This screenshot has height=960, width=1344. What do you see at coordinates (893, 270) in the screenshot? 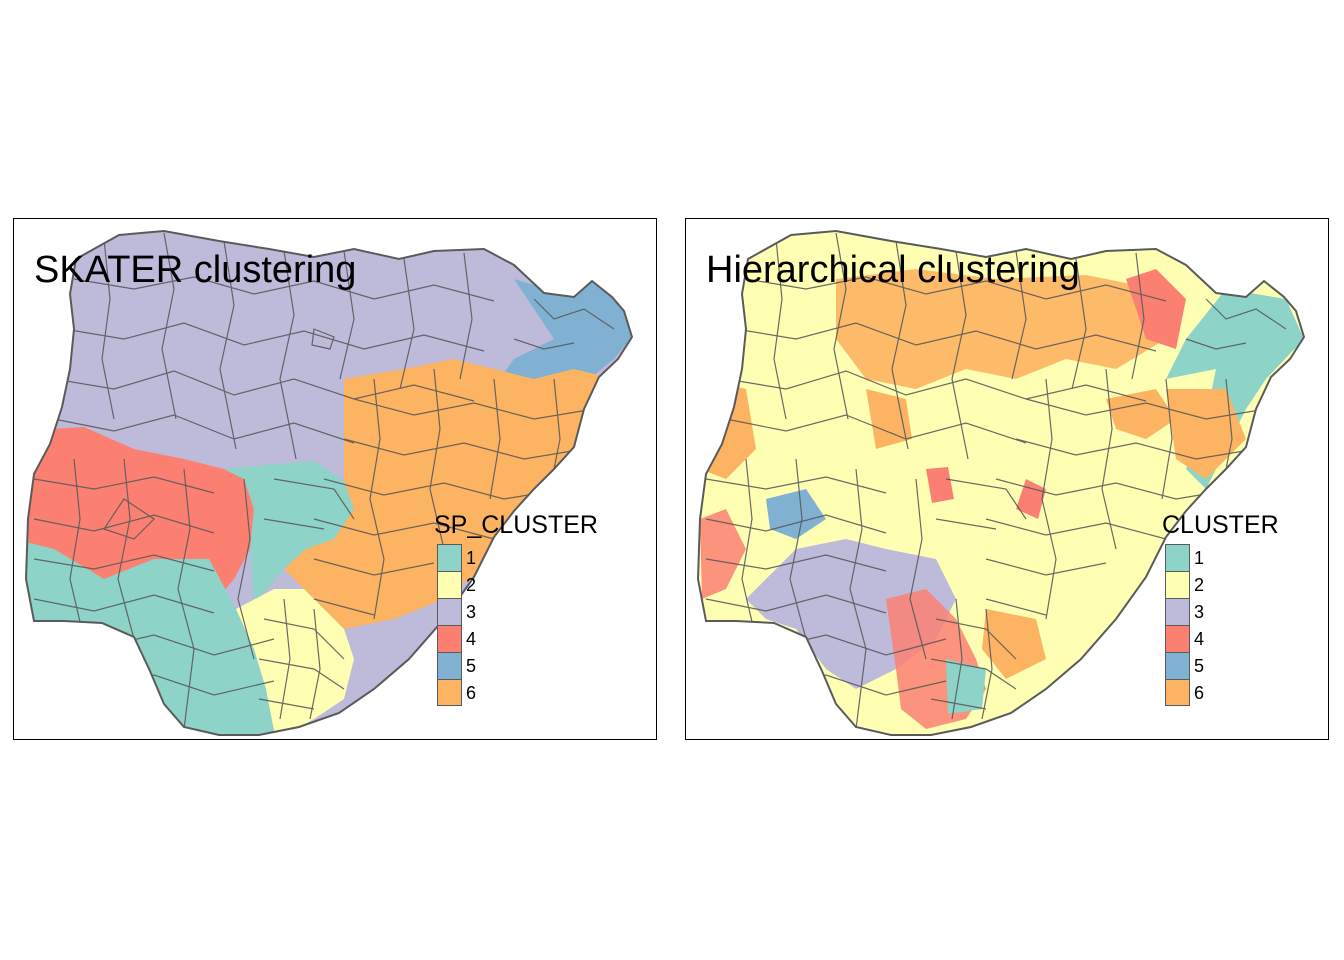
I see `map-title: Hierarchical clustering` at bounding box center [893, 270].